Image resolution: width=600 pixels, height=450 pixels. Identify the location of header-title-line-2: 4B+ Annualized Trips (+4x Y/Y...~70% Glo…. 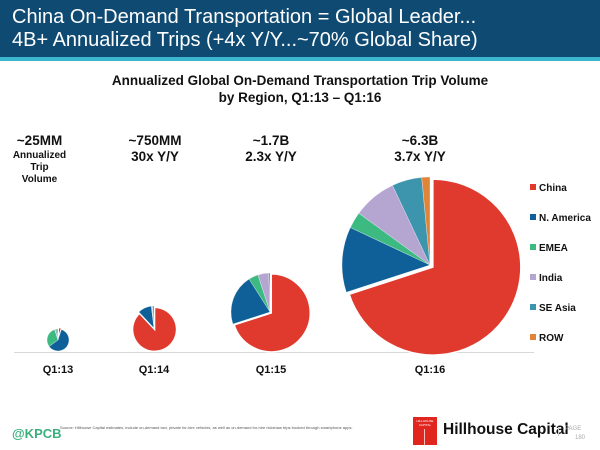
(245, 40).